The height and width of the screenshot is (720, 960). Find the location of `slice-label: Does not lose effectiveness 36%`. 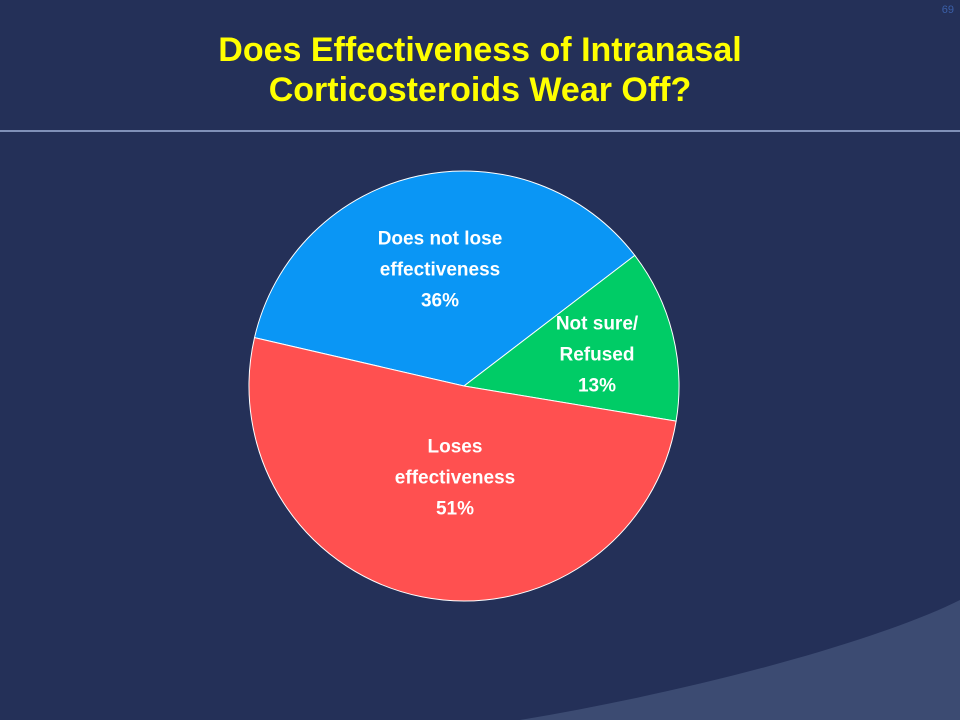

slice-label: Does not lose effectiveness 36% is located at coordinates (440, 270).